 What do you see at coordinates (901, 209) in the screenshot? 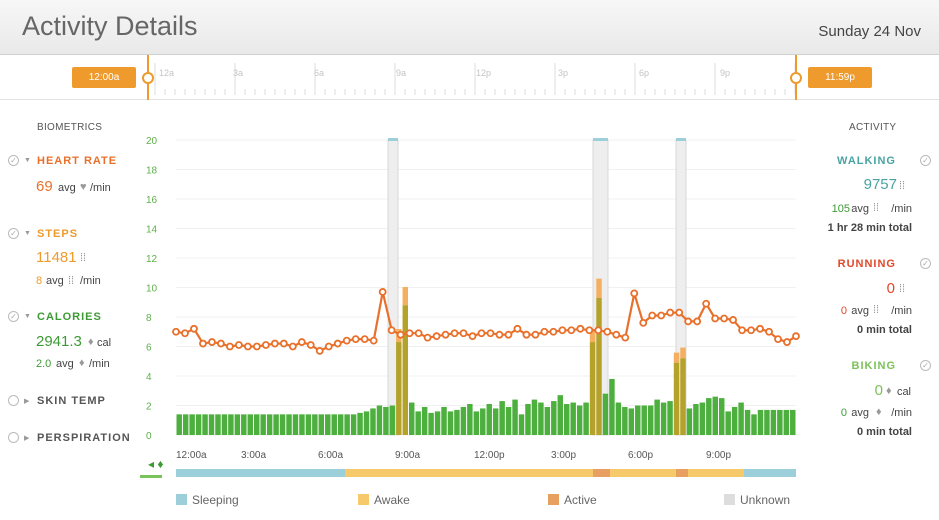
I see `walking-unit: /min` at bounding box center [901, 209].